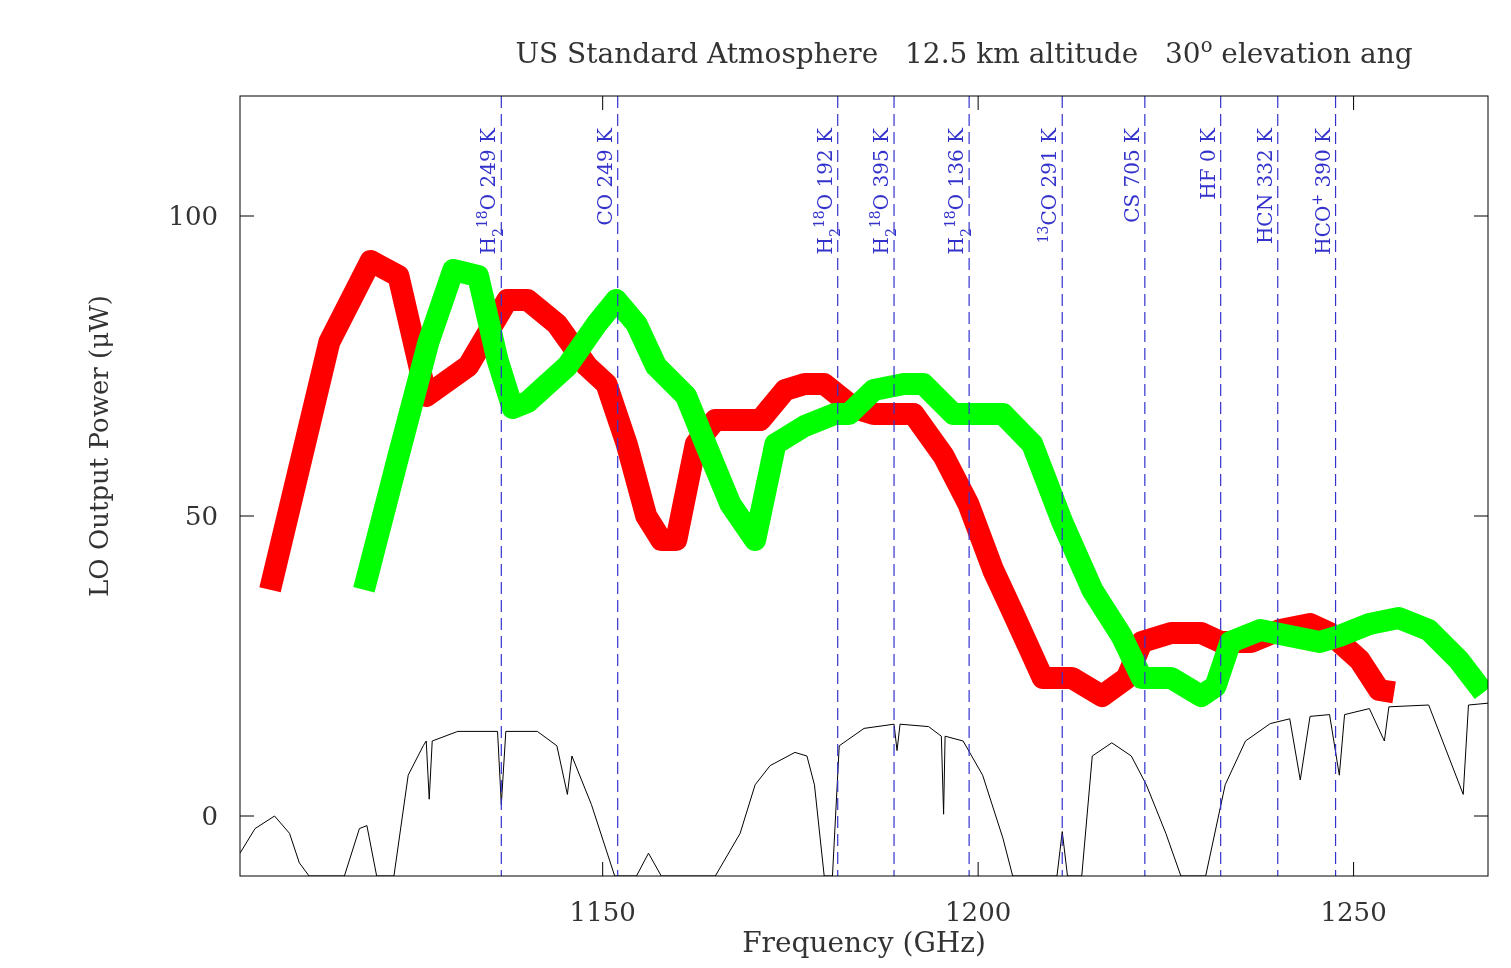 The image size is (1511, 968). Describe the element at coordinates (864, 942) in the screenshot. I see `x-axis-title: Frequency (GHz)` at that location.